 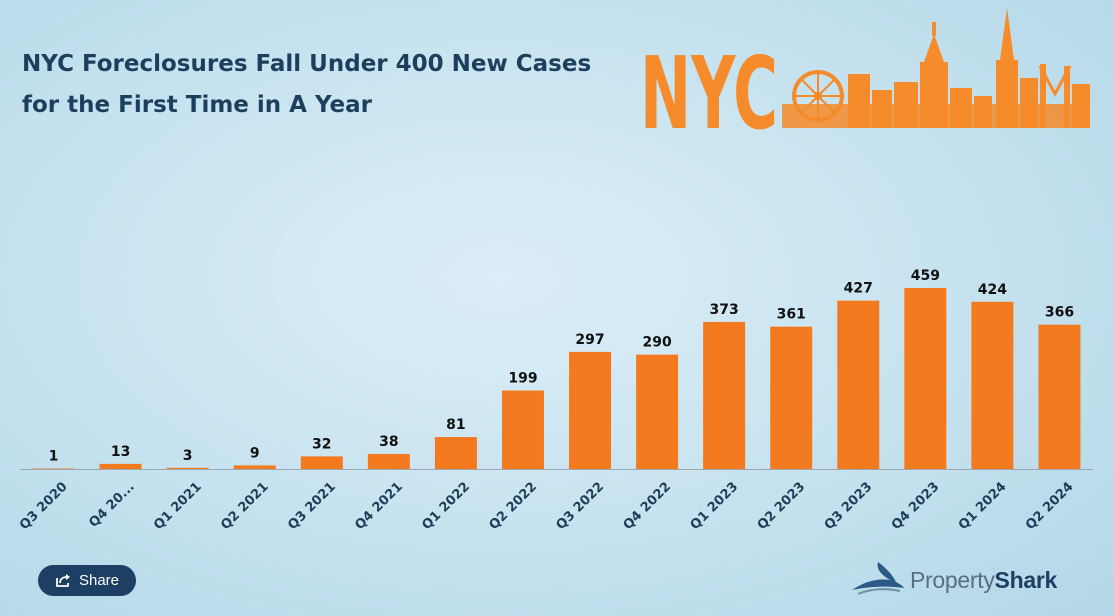 I want to click on data-label-13: 459, so click(x=925, y=276).